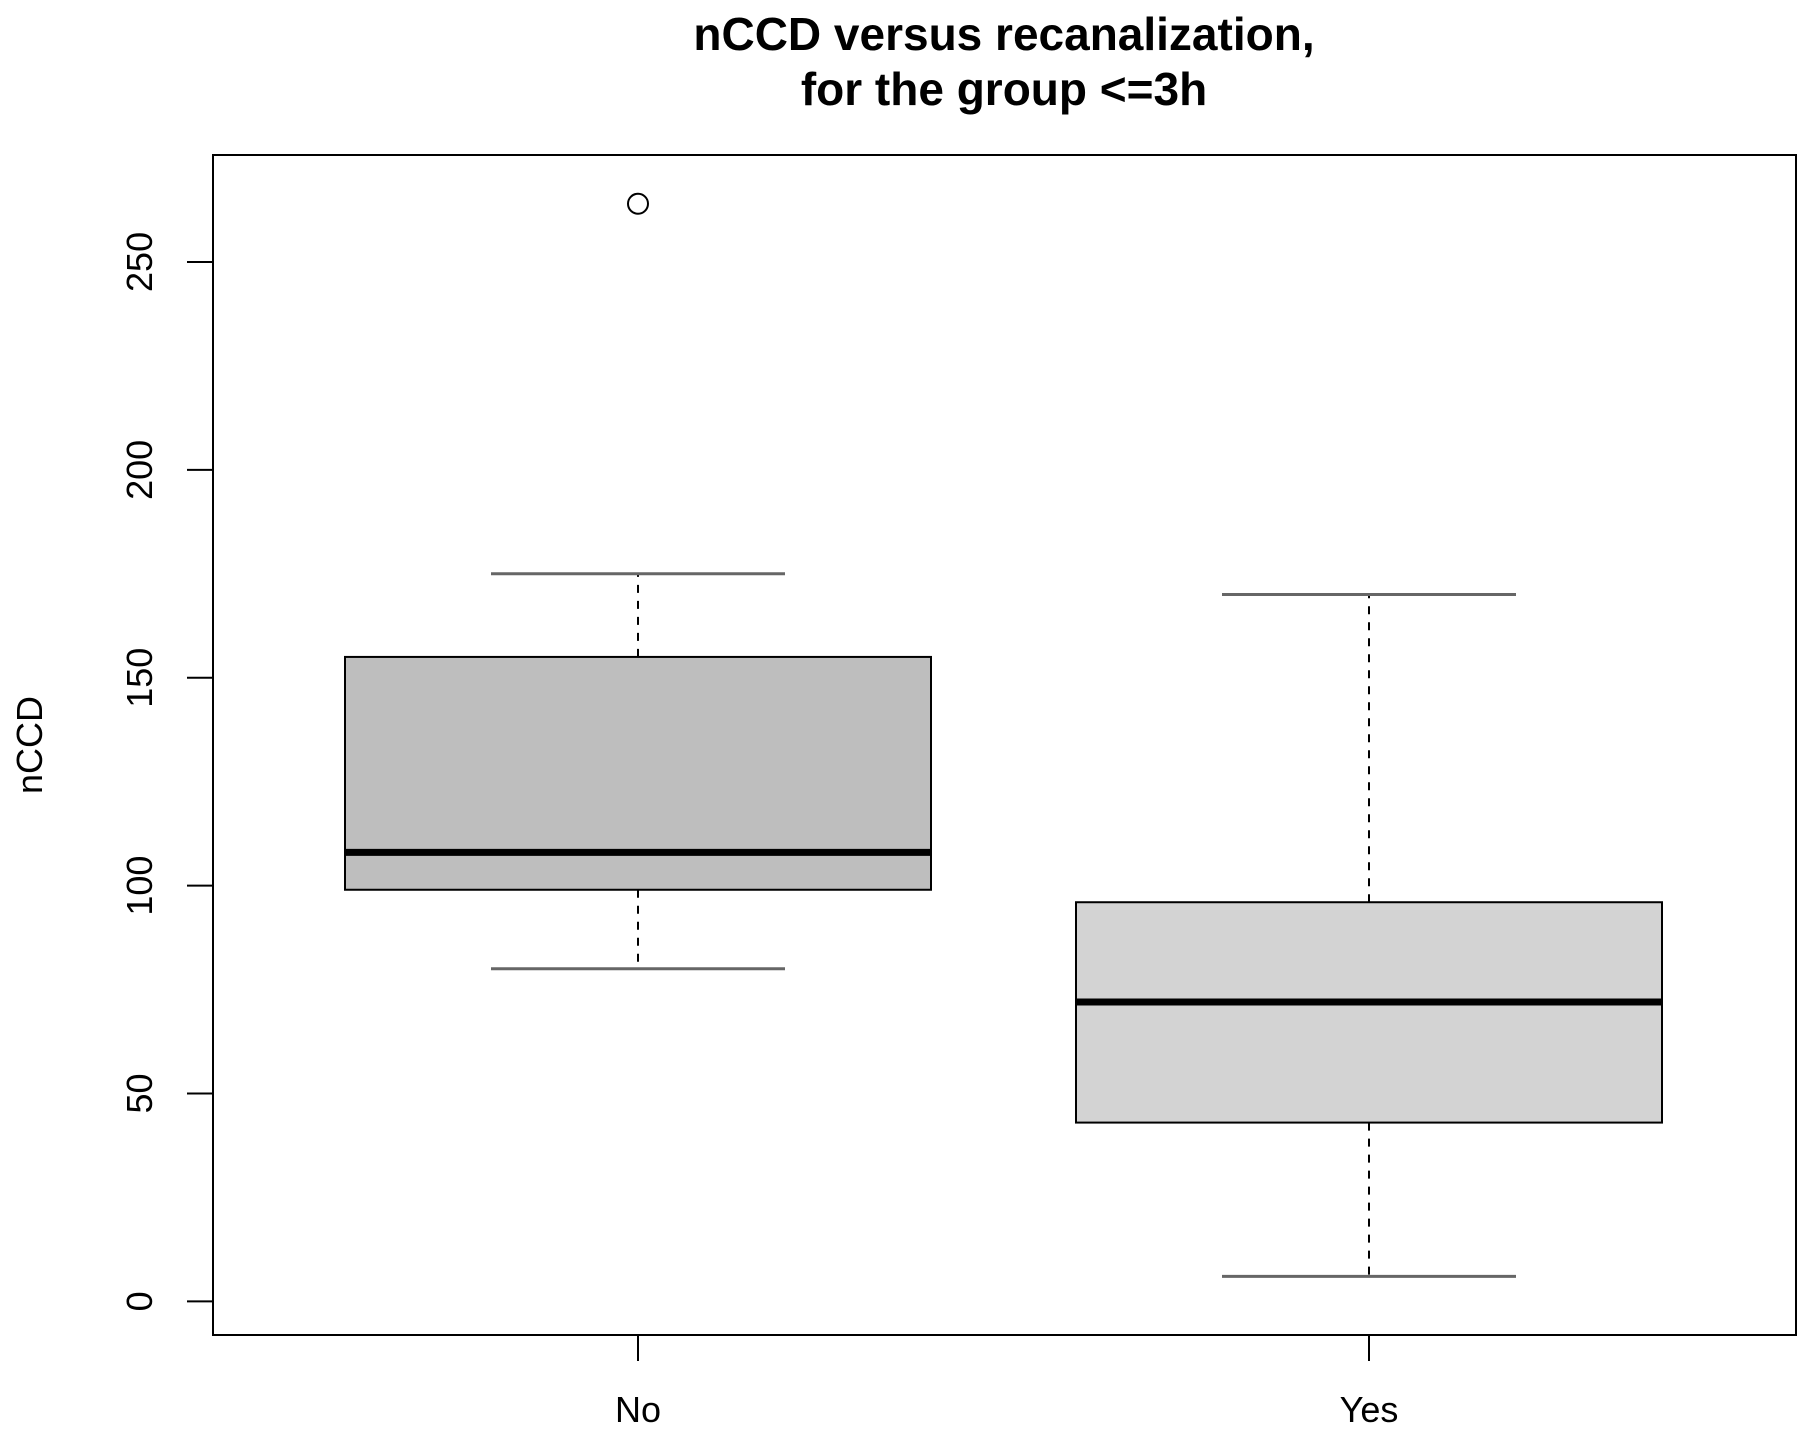 The height and width of the screenshot is (1435, 1800). Describe the element at coordinates (1369, 1012) in the screenshot. I see `box-yes` at that location.